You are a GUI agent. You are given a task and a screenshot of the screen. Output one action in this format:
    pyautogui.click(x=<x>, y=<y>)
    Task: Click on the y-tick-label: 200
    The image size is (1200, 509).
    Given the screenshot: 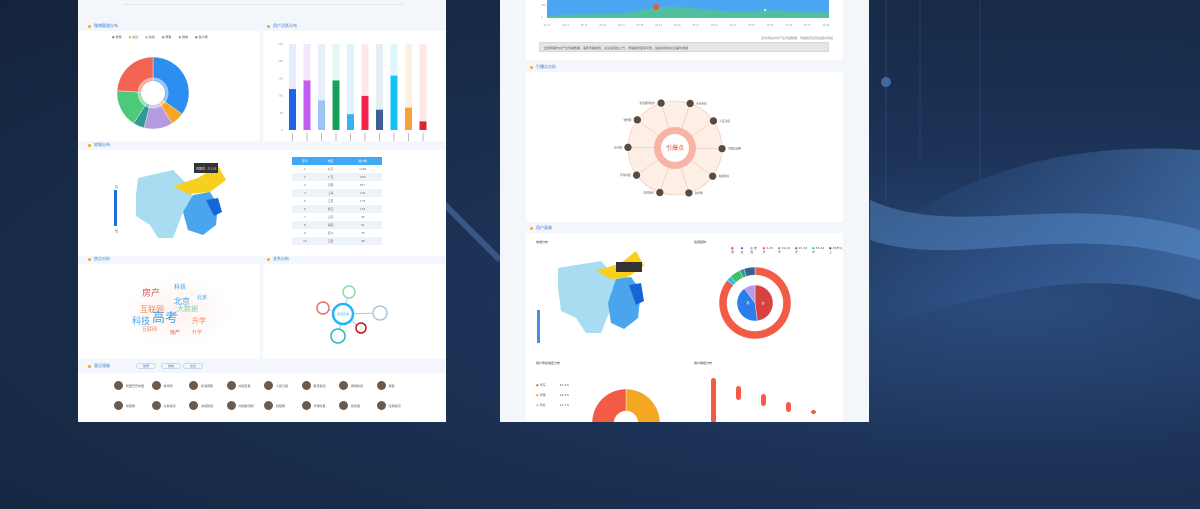 What is the action you would take?
    pyautogui.click(x=280, y=61)
    